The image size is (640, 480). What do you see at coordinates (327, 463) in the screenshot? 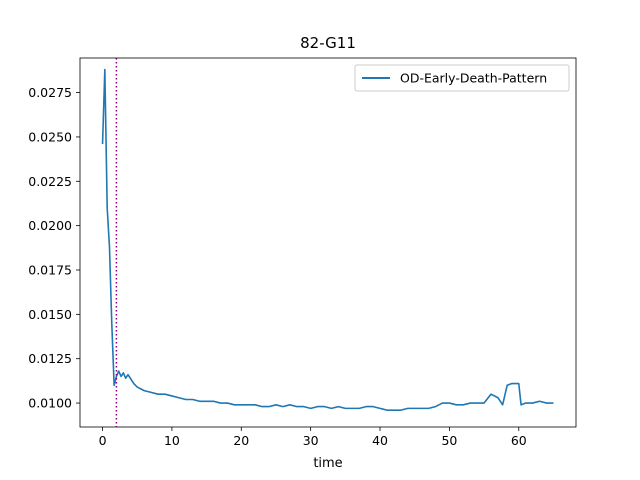
I see `x-axis-label: time` at bounding box center [327, 463].